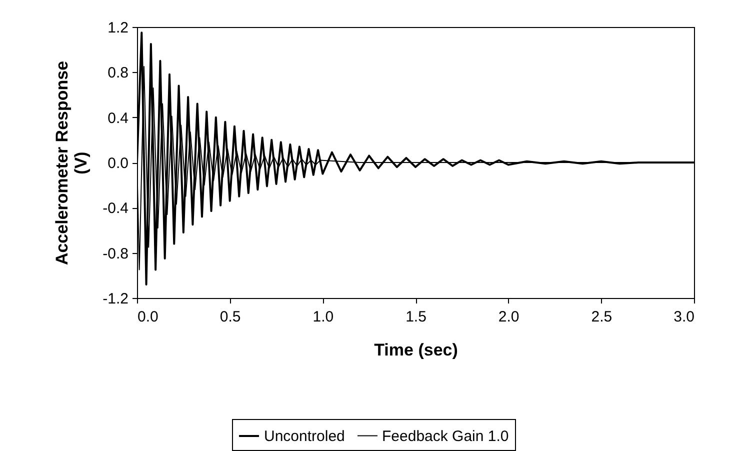 This screenshot has height=451, width=733. I want to click on y-tick-label: 0.4, so click(118, 118).